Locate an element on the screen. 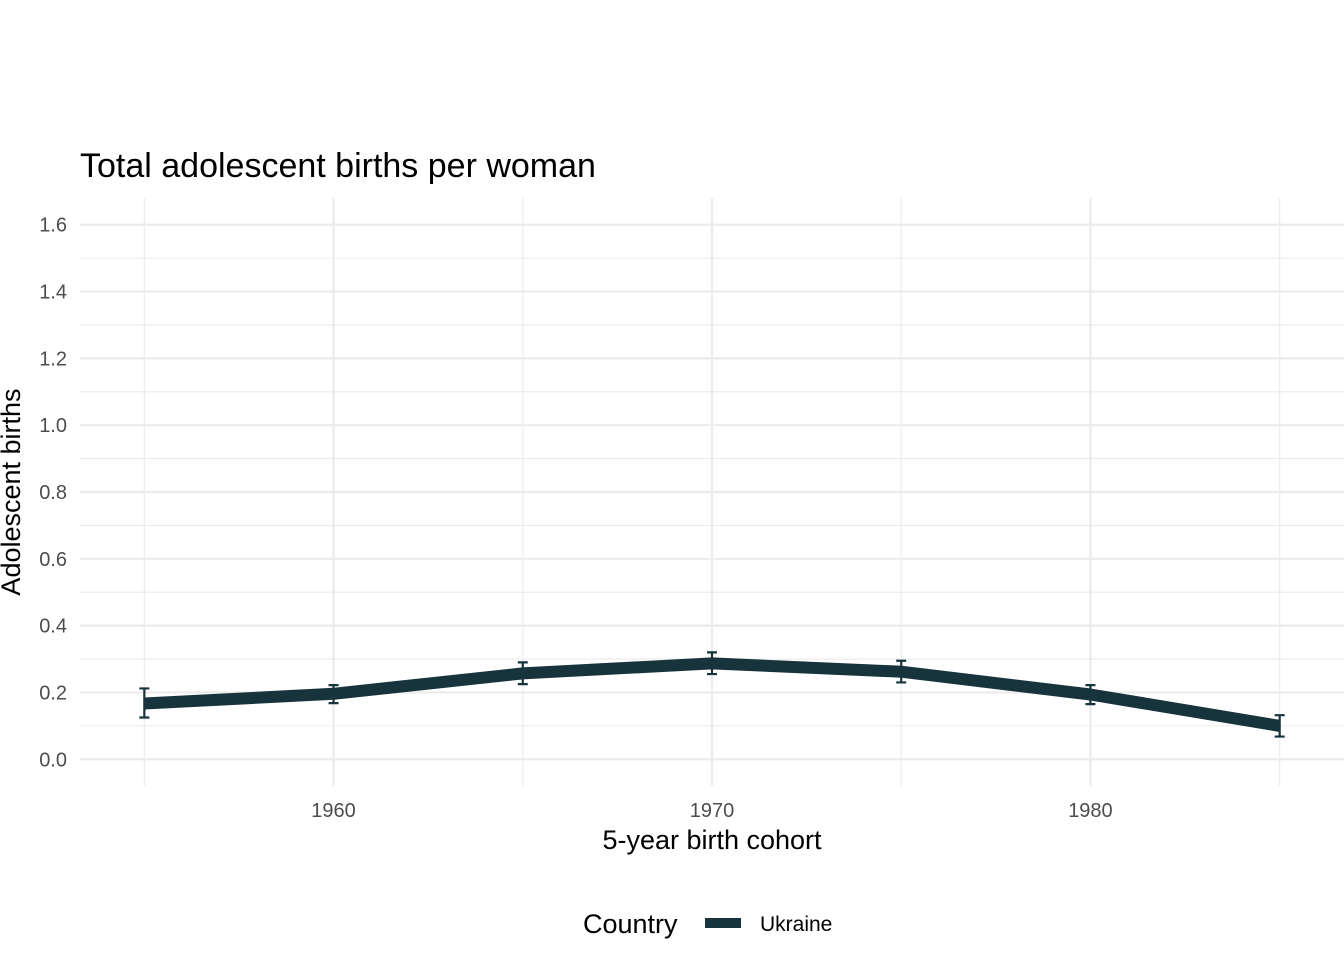  x-axis-title: 5-year birth cohort is located at coordinates (712, 840).